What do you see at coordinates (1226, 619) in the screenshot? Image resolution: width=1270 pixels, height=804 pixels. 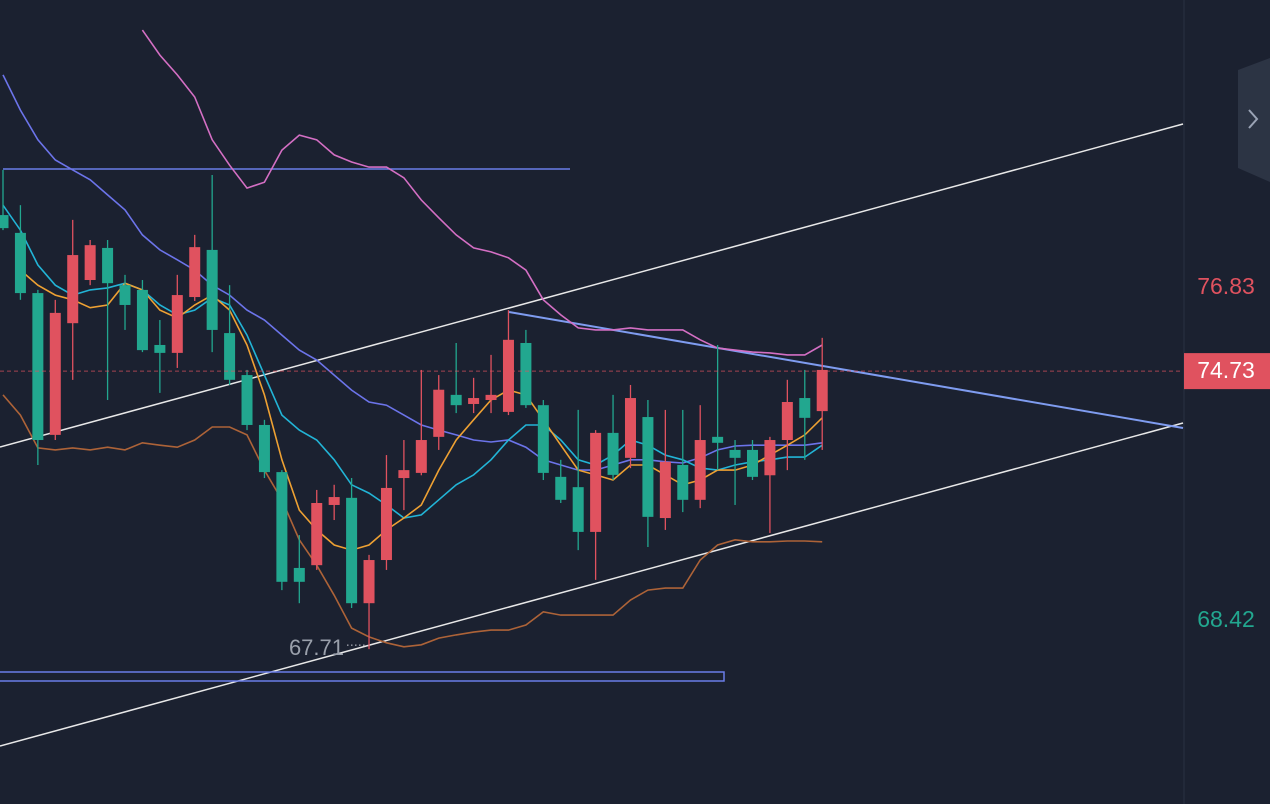 I see `y-tick-label: 68.42` at bounding box center [1226, 619].